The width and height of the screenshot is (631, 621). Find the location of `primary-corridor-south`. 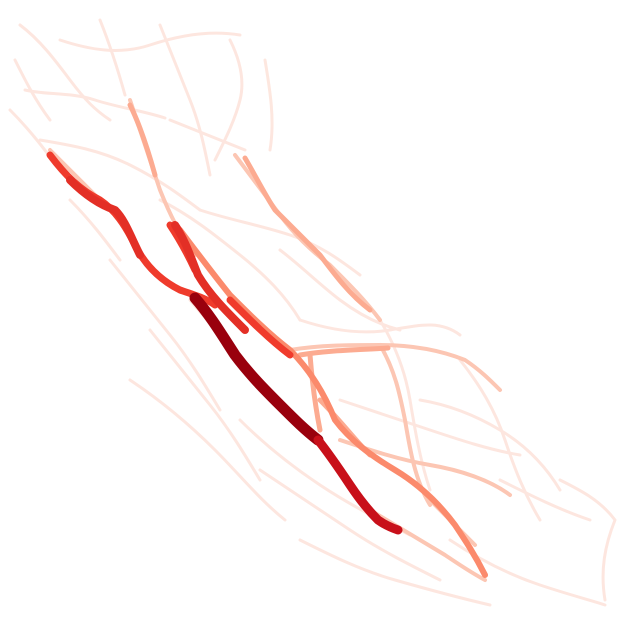

primary-corridor-south is located at coordinates (358, 485).